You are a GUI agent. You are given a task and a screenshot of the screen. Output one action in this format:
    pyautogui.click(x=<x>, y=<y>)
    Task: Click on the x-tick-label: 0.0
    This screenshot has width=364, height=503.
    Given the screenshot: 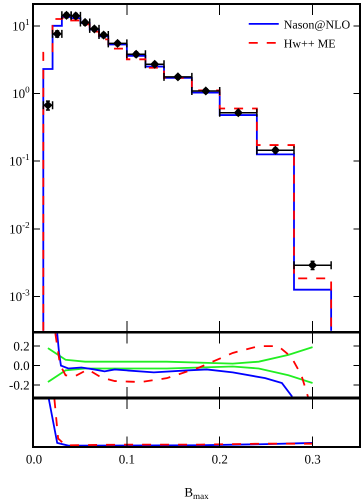 What is the action you would take?
    pyautogui.click(x=34, y=458)
    